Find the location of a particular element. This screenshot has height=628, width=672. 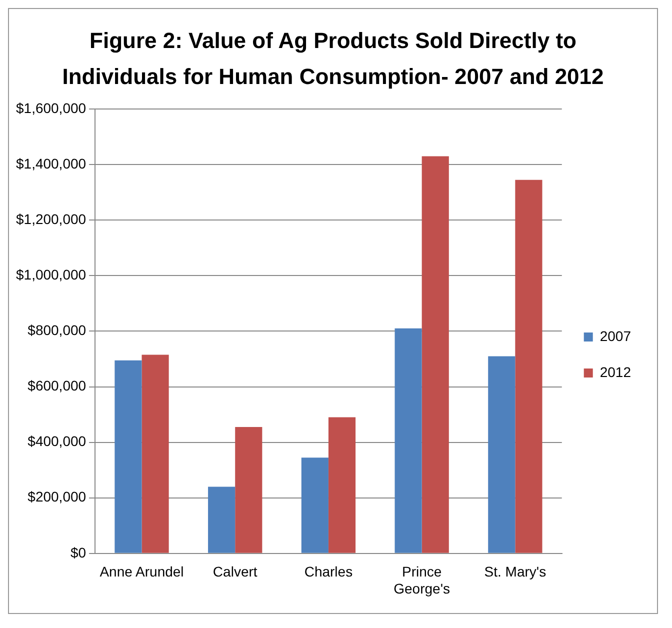

x-tick-label: St. Mary's is located at coordinates (515, 572).